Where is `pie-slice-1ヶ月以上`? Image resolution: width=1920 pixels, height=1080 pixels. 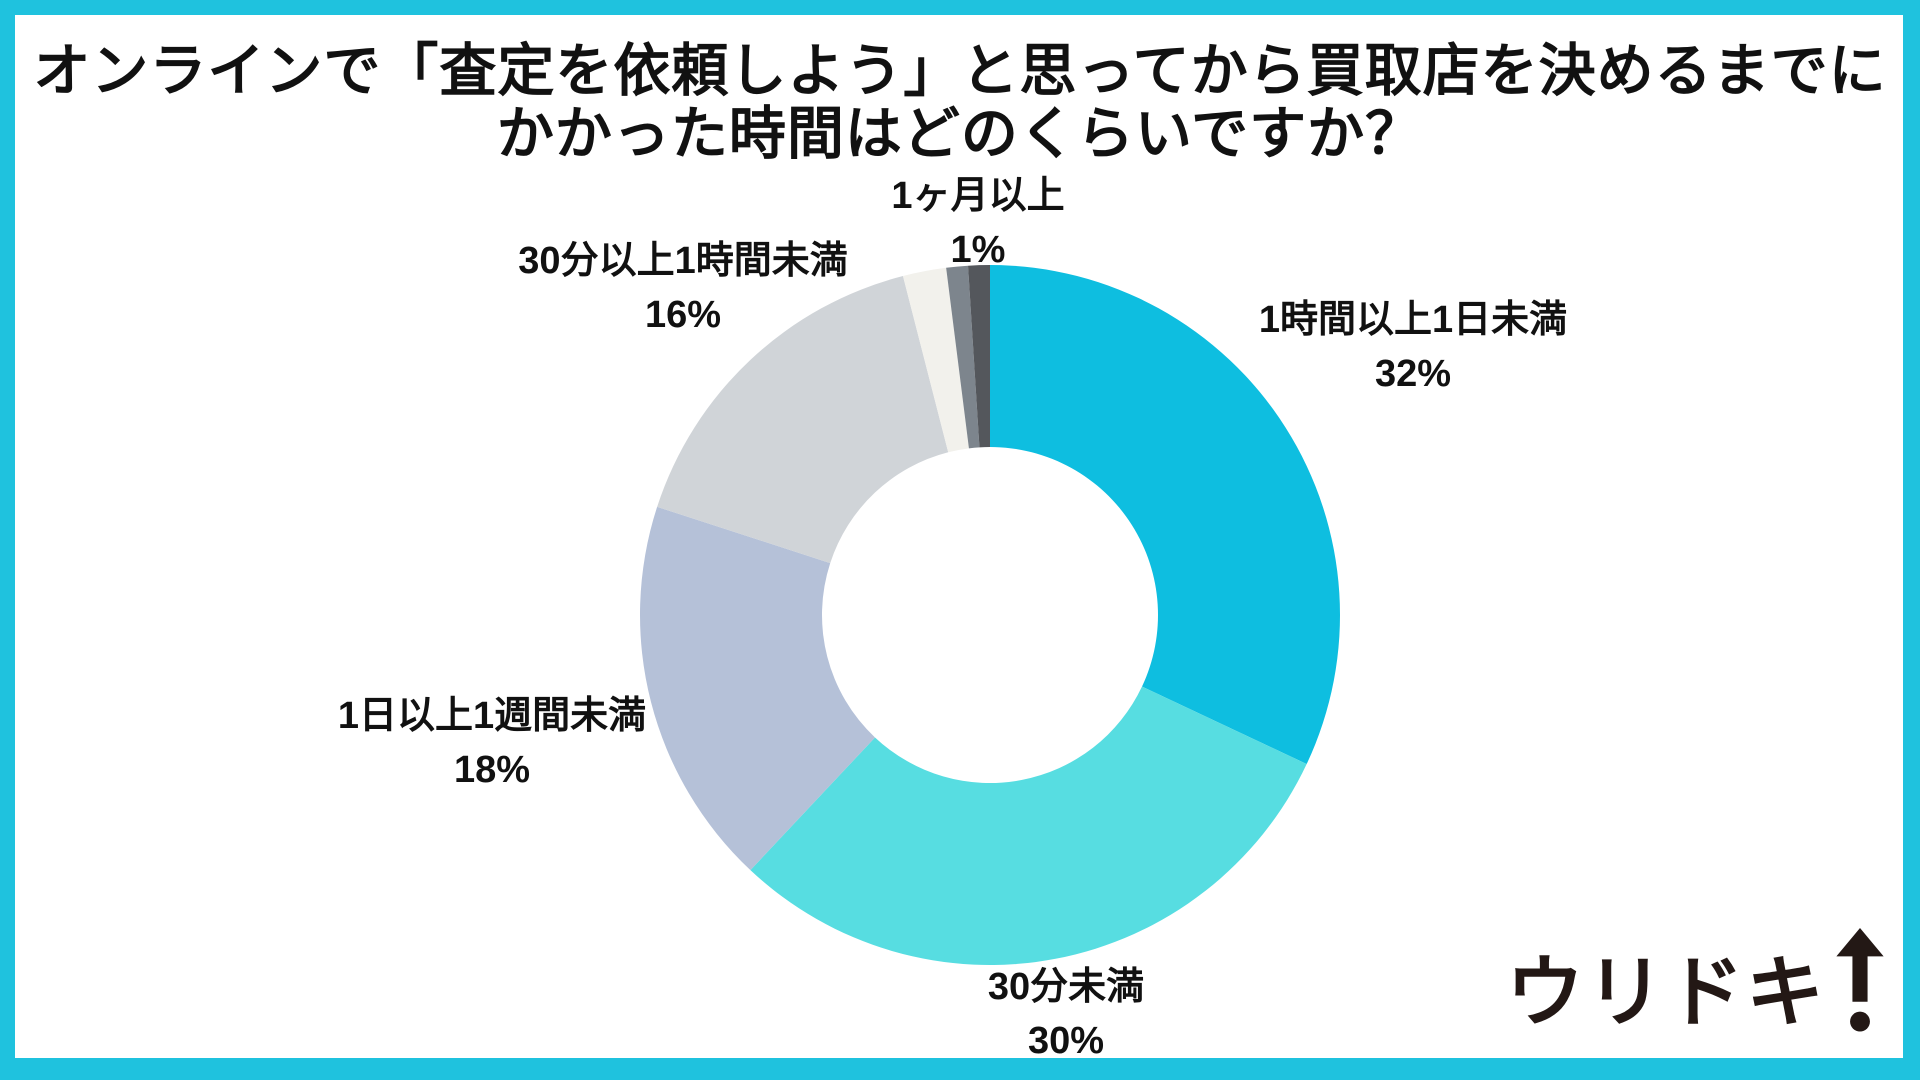 pie-slice-1ヶ月以上 is located at coordinates (979, 356).